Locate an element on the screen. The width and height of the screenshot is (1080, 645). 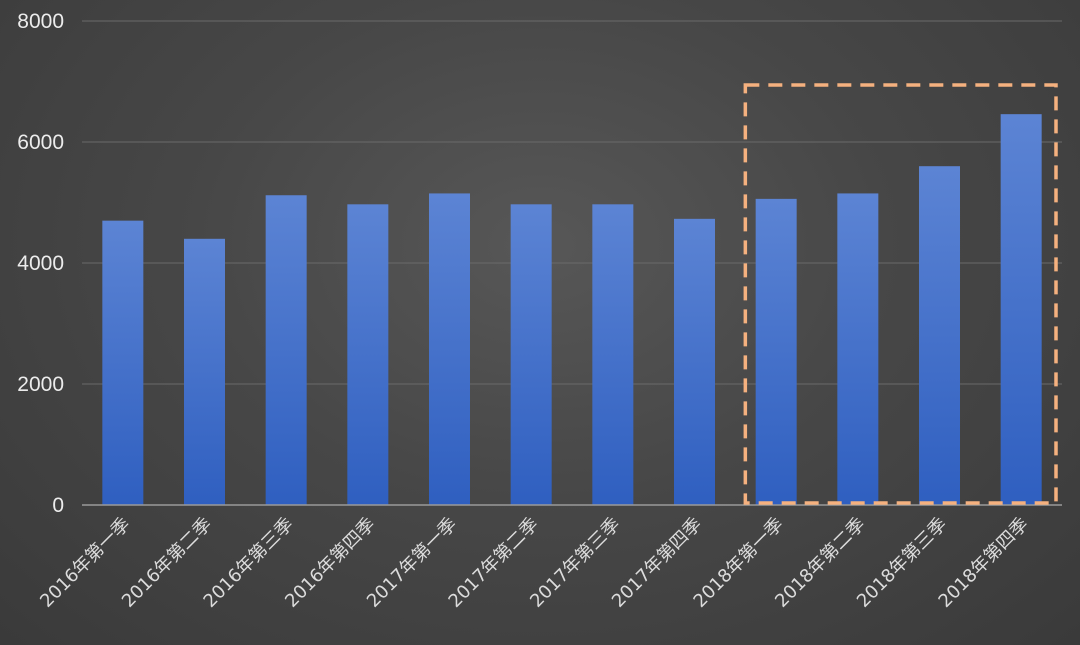
y-tick-label: 4000 is located at coordinates (40, 263).